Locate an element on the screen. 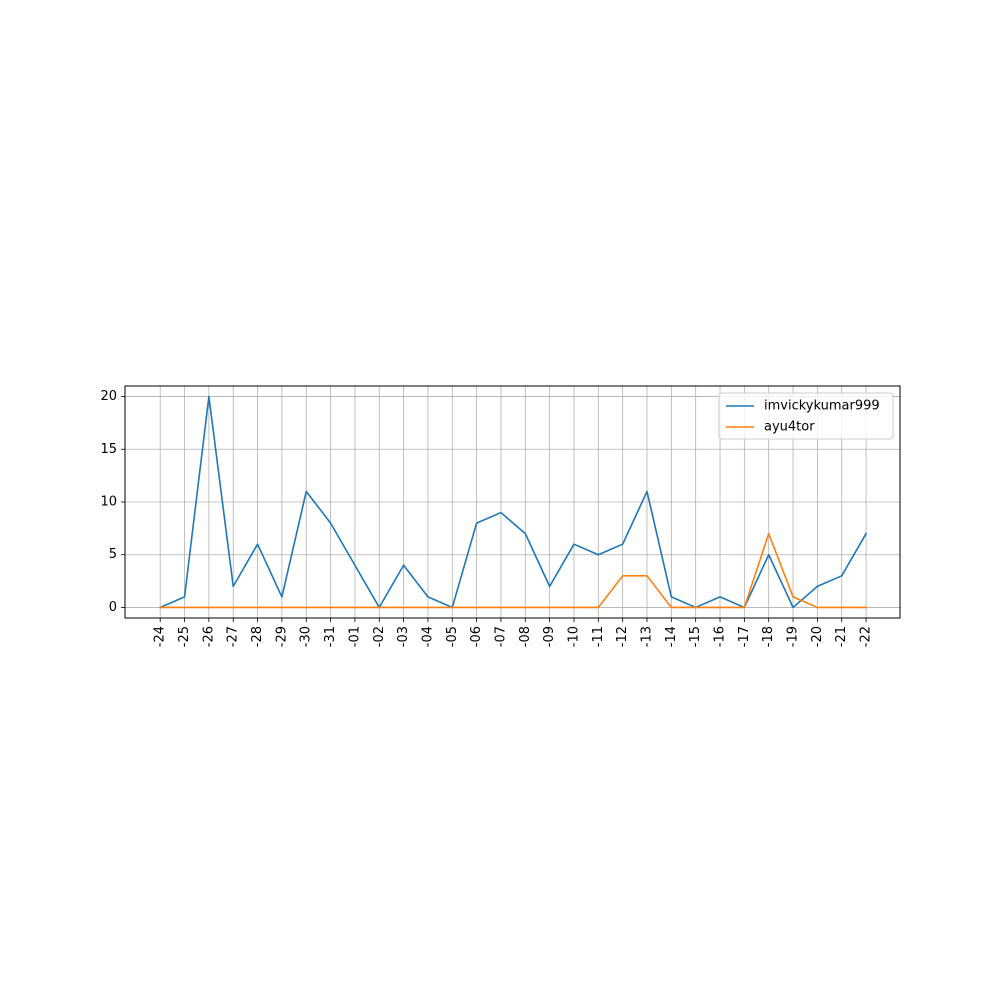  x-tick-label: -29 is located at coordinates (281, 636).